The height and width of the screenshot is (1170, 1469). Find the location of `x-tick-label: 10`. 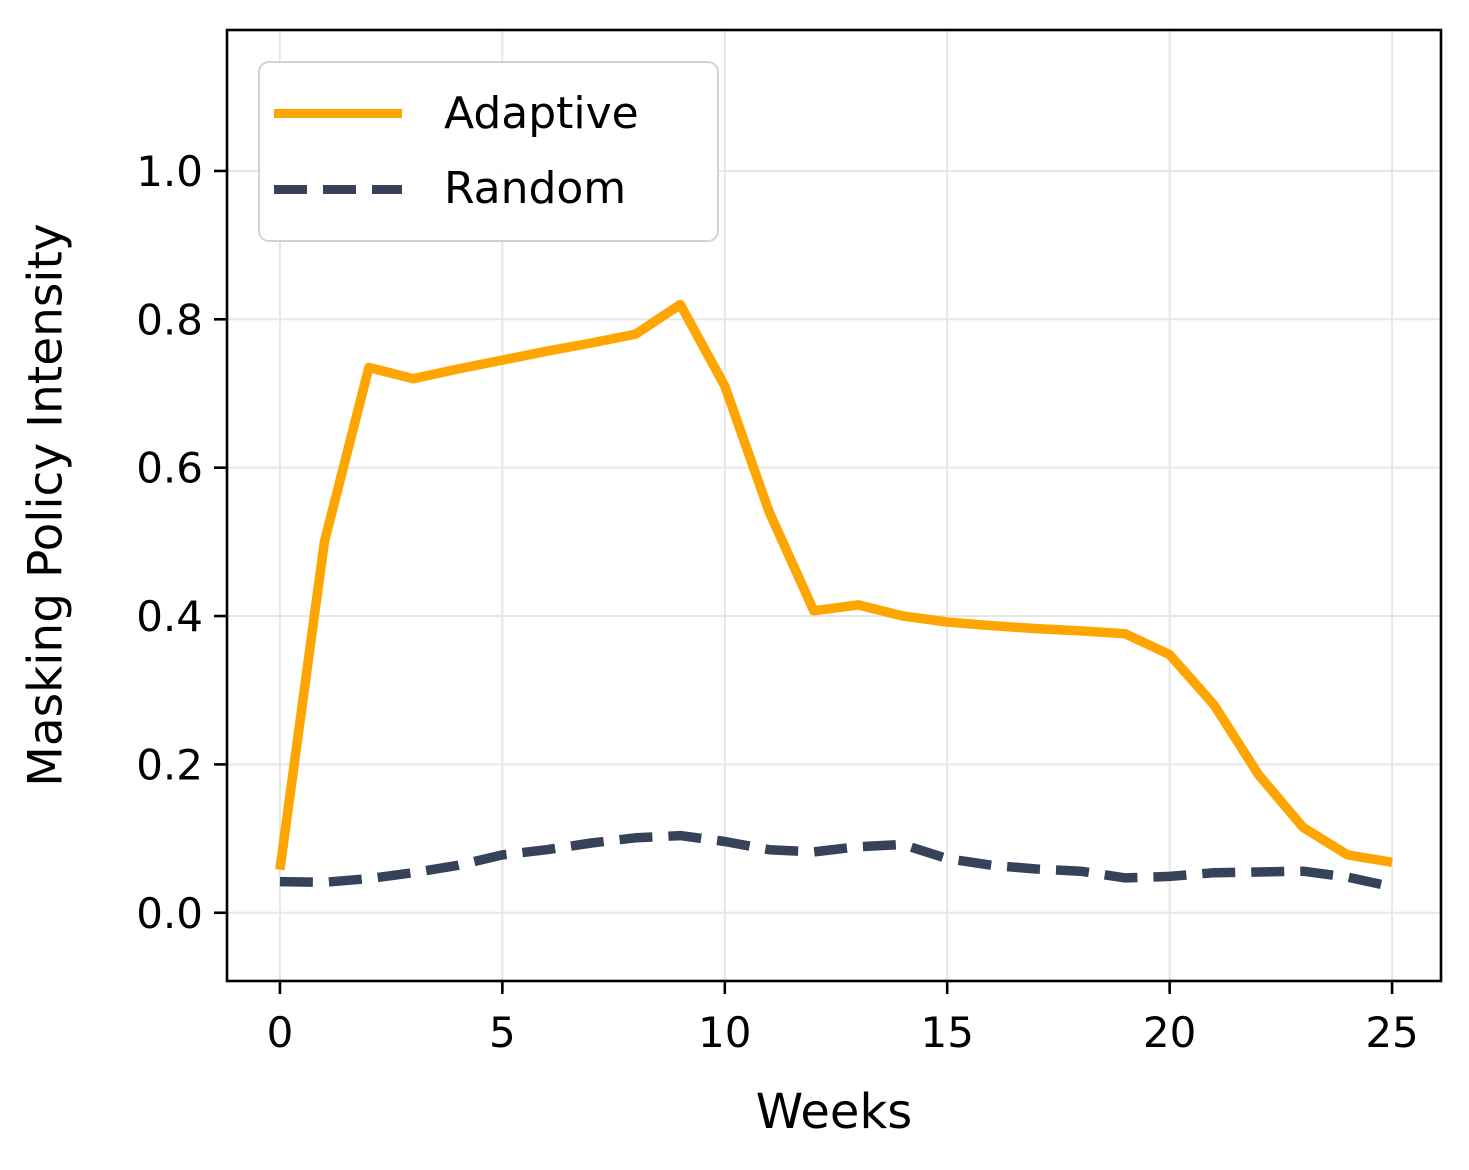

x-tick-label: 10 is located at coordinates (724, 1032).